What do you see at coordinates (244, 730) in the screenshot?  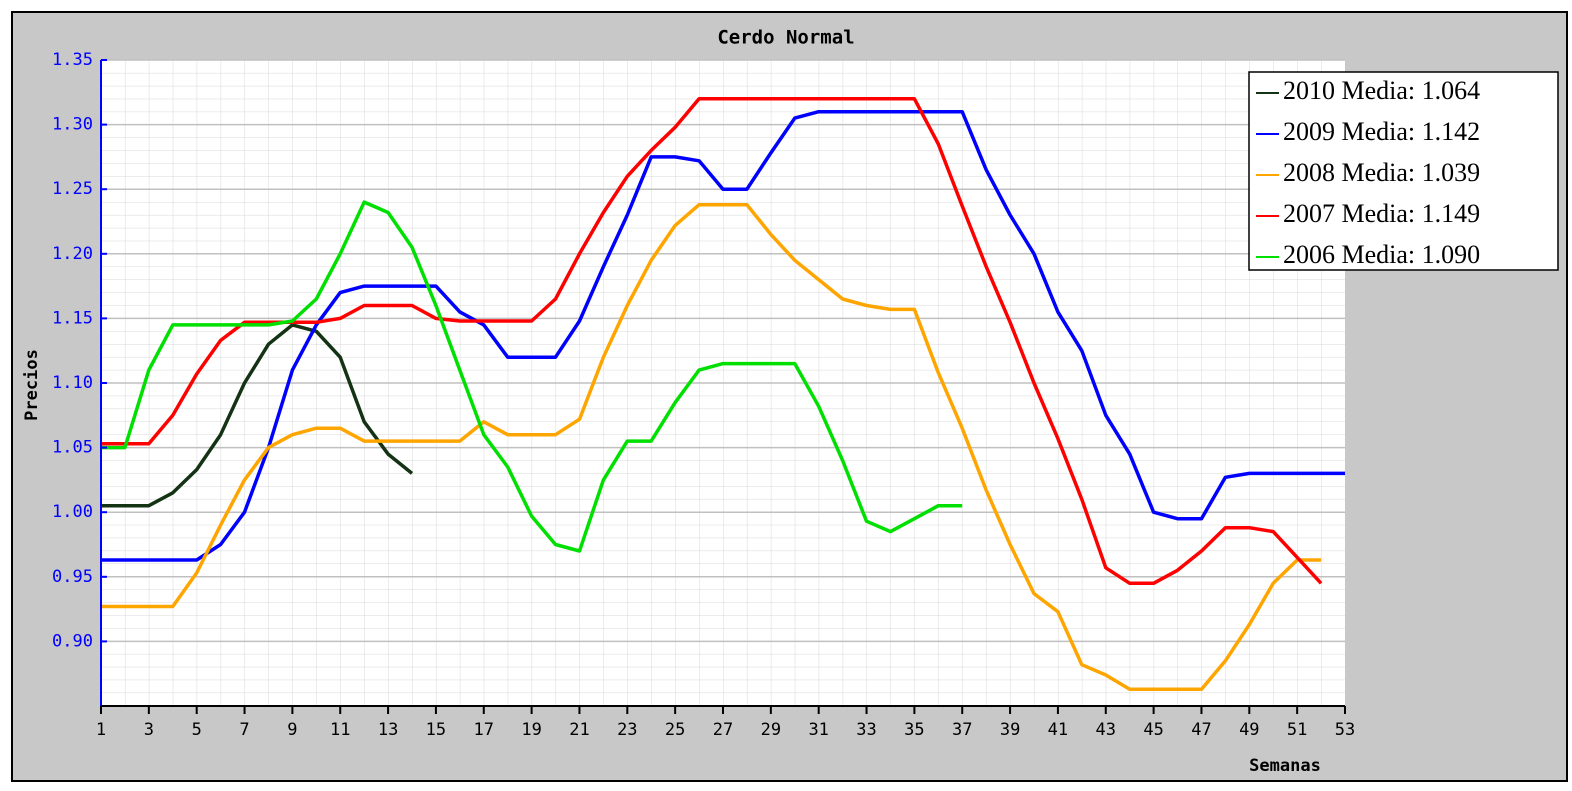 I see `x-tick-label: 7` at bounding box center [244, 730].